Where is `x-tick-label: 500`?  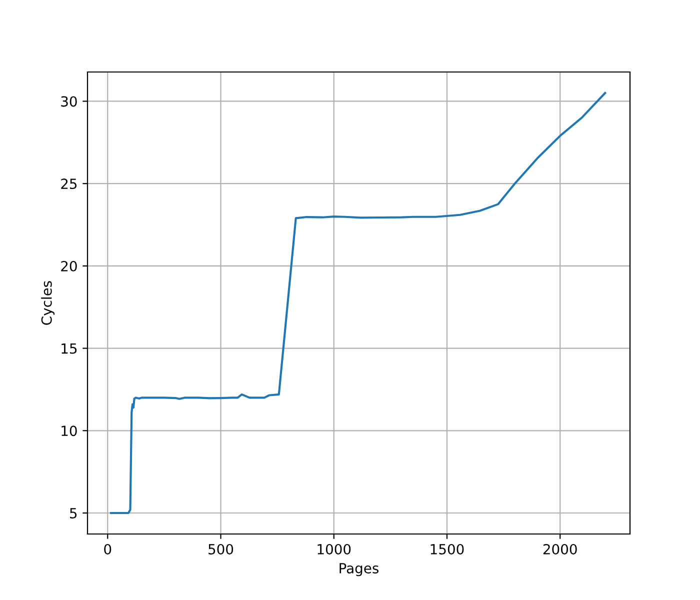
x-tick-label: 500 is located at coordinates (221, 549).